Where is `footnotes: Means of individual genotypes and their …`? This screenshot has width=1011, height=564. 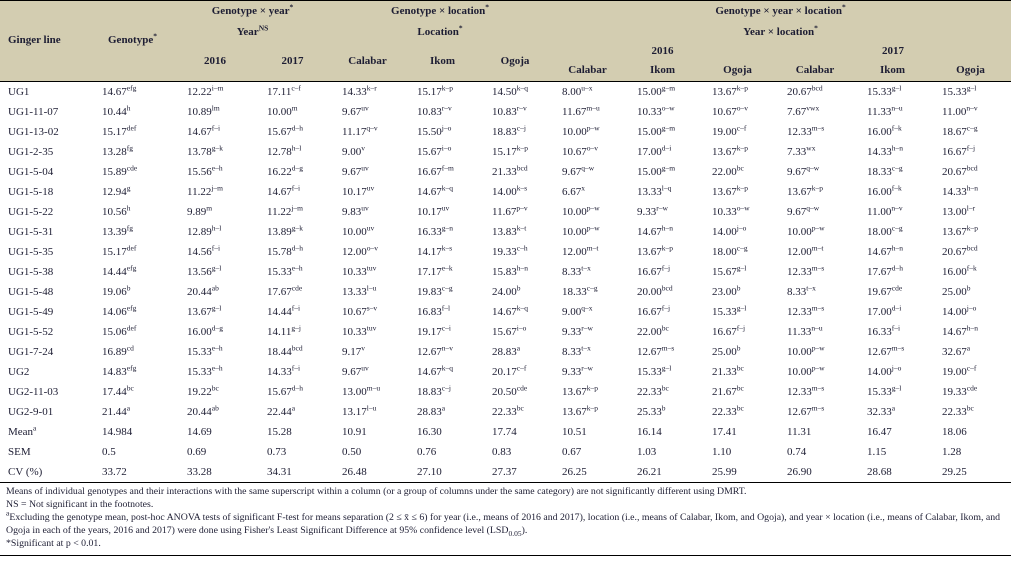 footnotes: Means of individual genotypes and their … is located at coordinates (505, 519).